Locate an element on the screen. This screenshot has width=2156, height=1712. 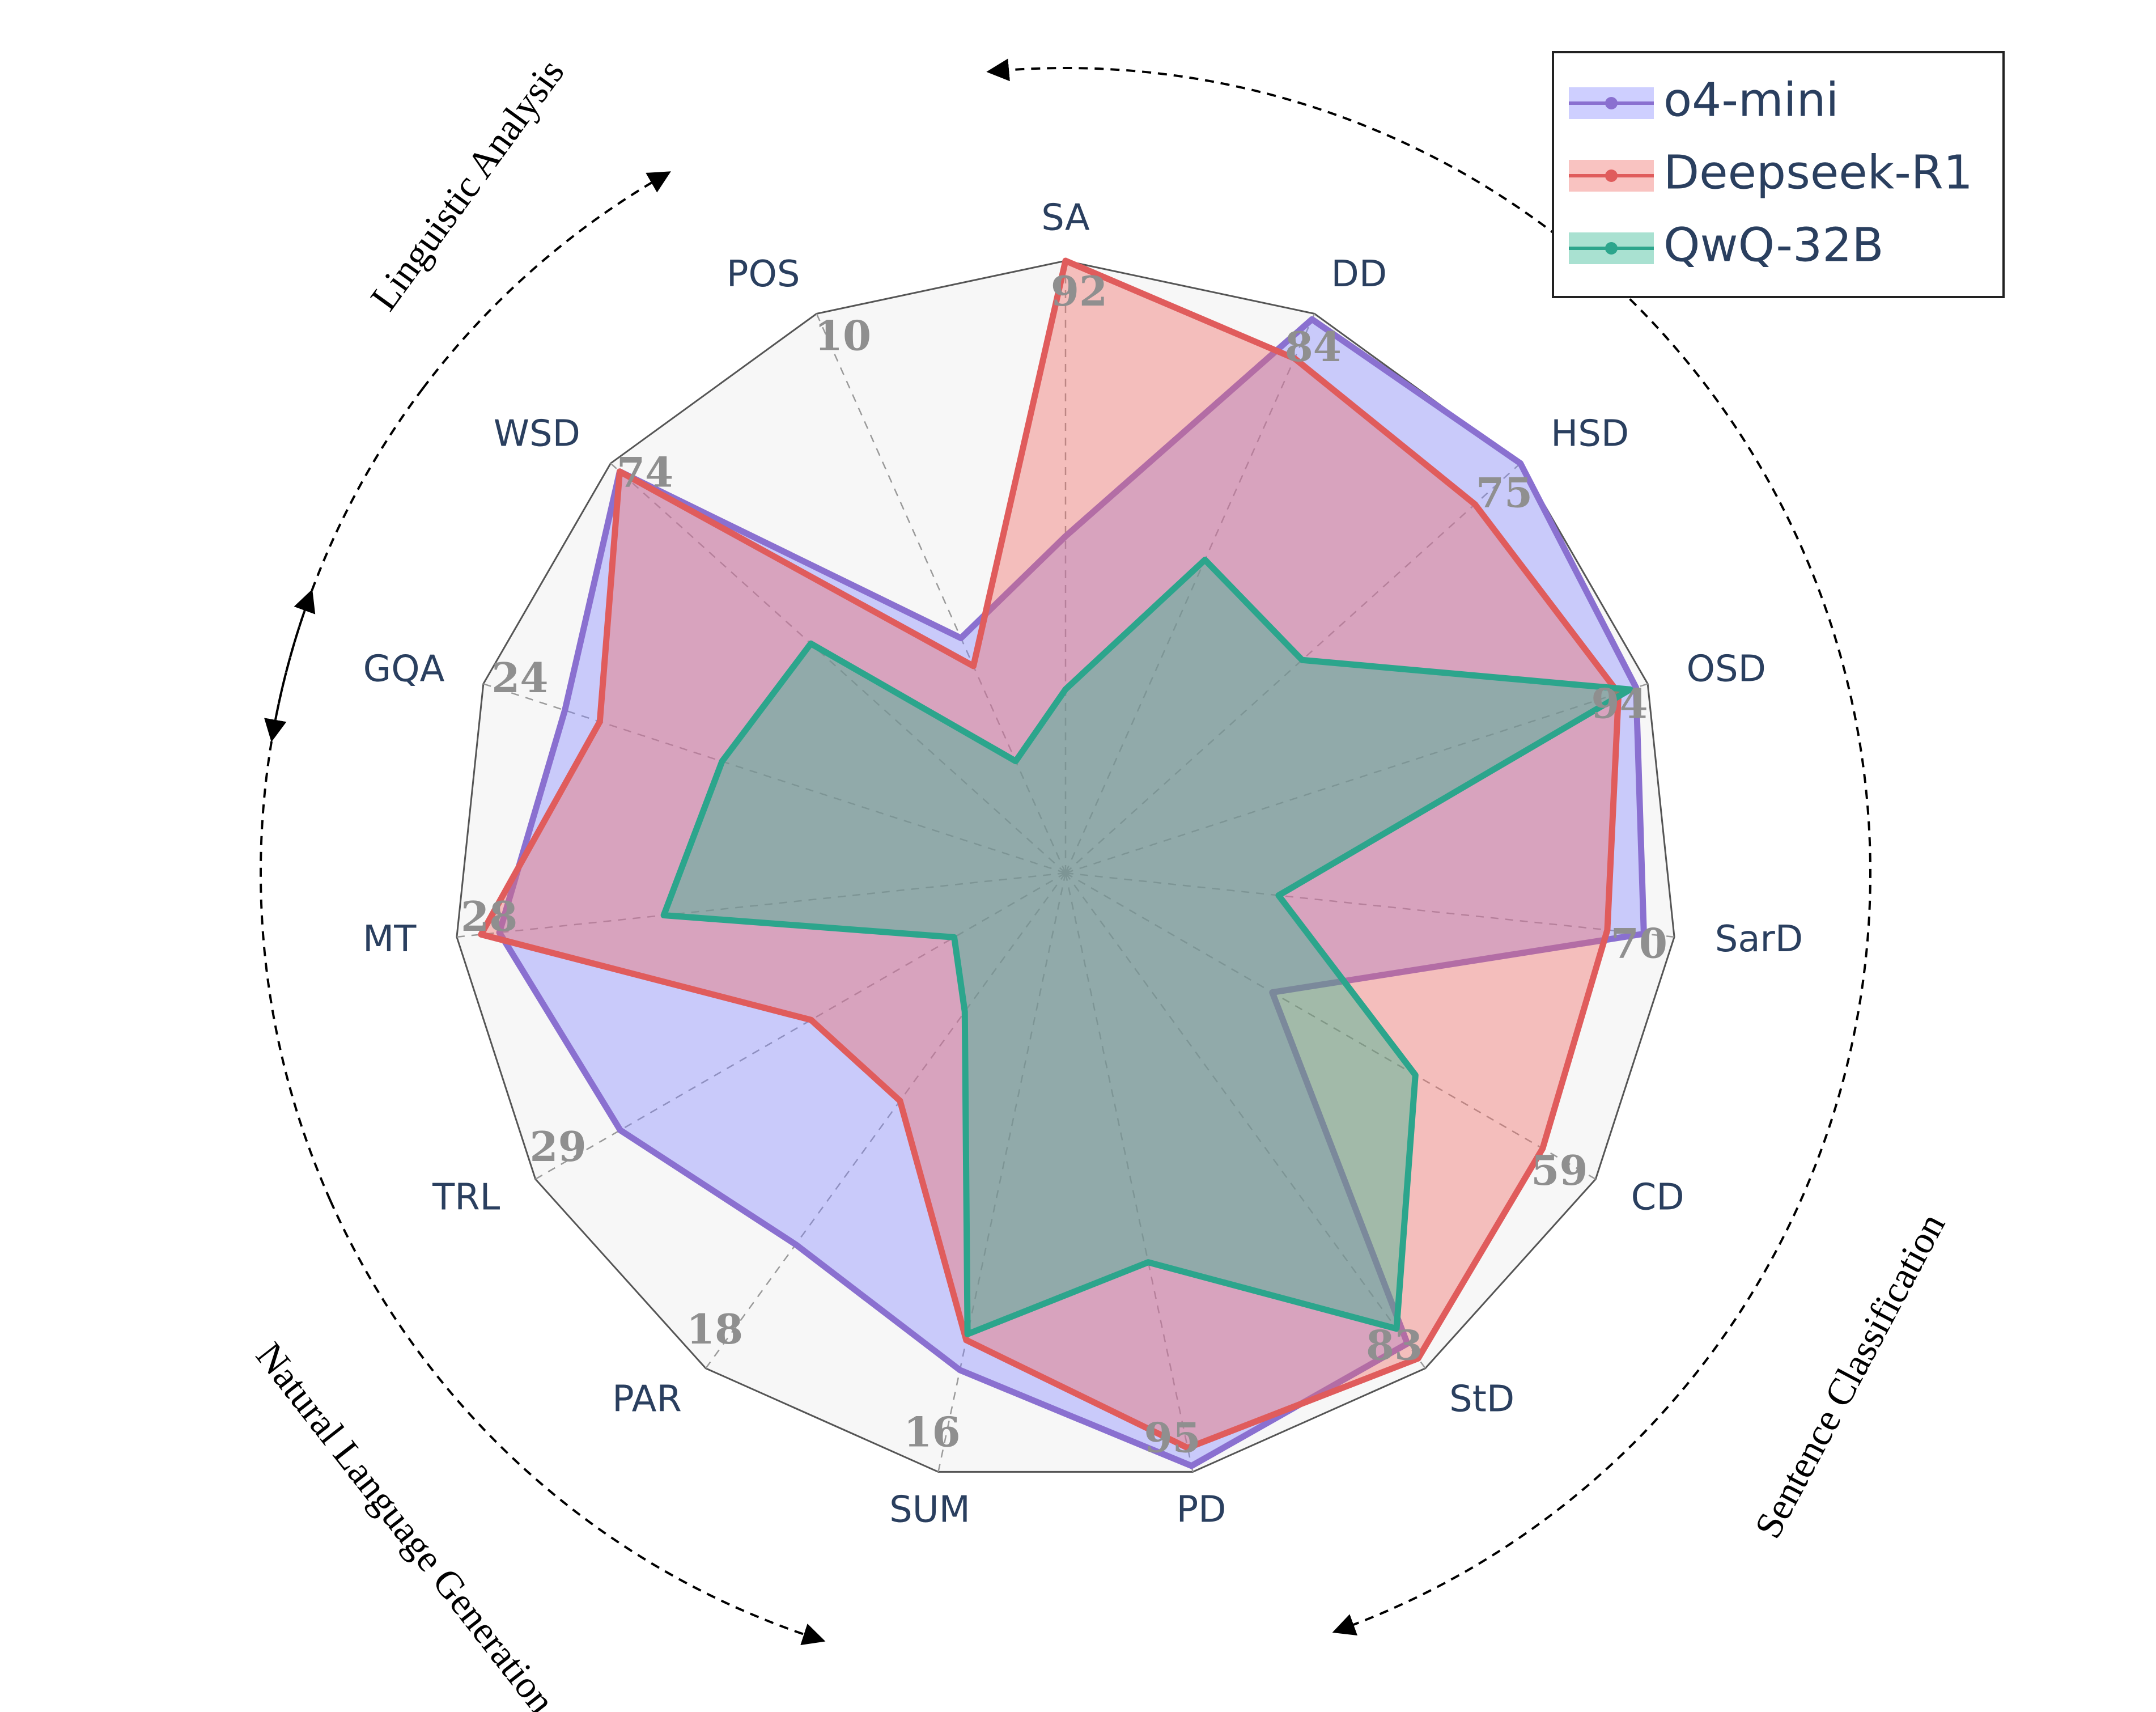
max-label-gqa: 24 is located at coordinates (519, 678).